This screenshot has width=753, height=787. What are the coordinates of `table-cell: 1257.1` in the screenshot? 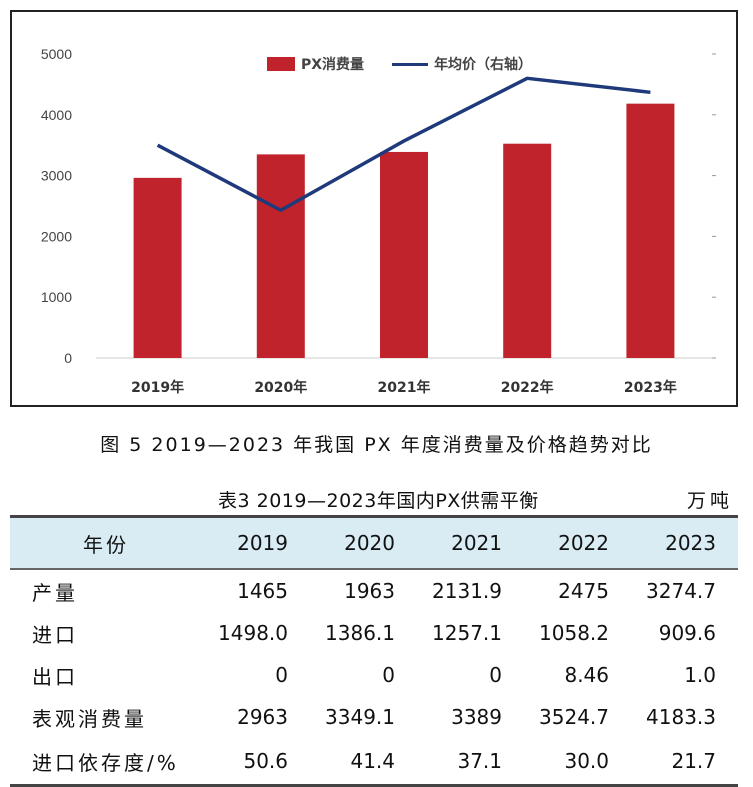 It's located at (470, 633).